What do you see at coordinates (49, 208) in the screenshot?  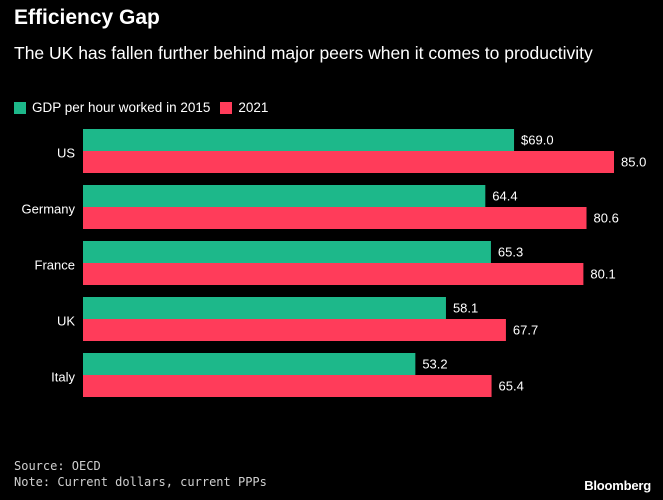 I see `category-label-germany: Germany` at bounding box center [49, 208].